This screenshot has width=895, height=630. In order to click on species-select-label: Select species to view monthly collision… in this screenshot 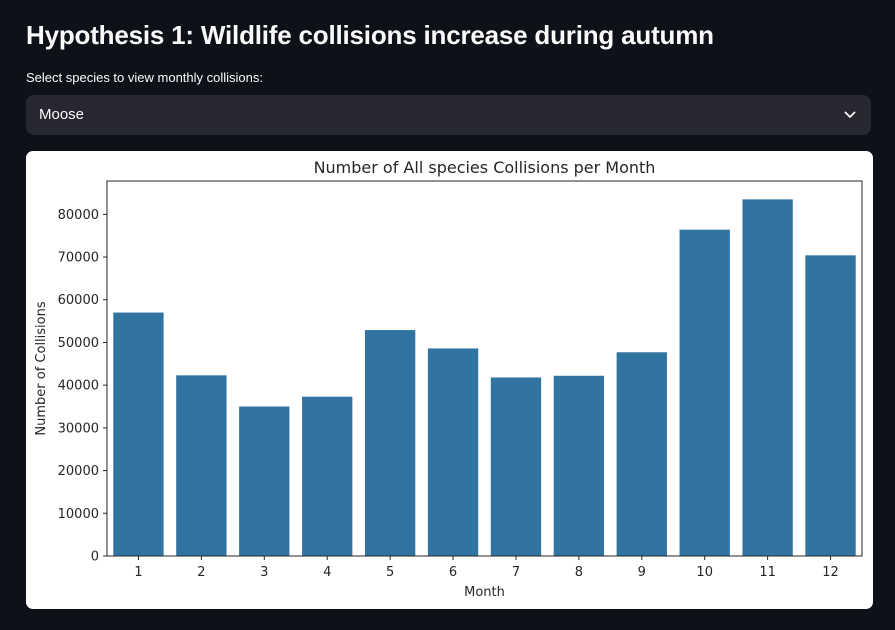, I will do `click(144, 77)`.